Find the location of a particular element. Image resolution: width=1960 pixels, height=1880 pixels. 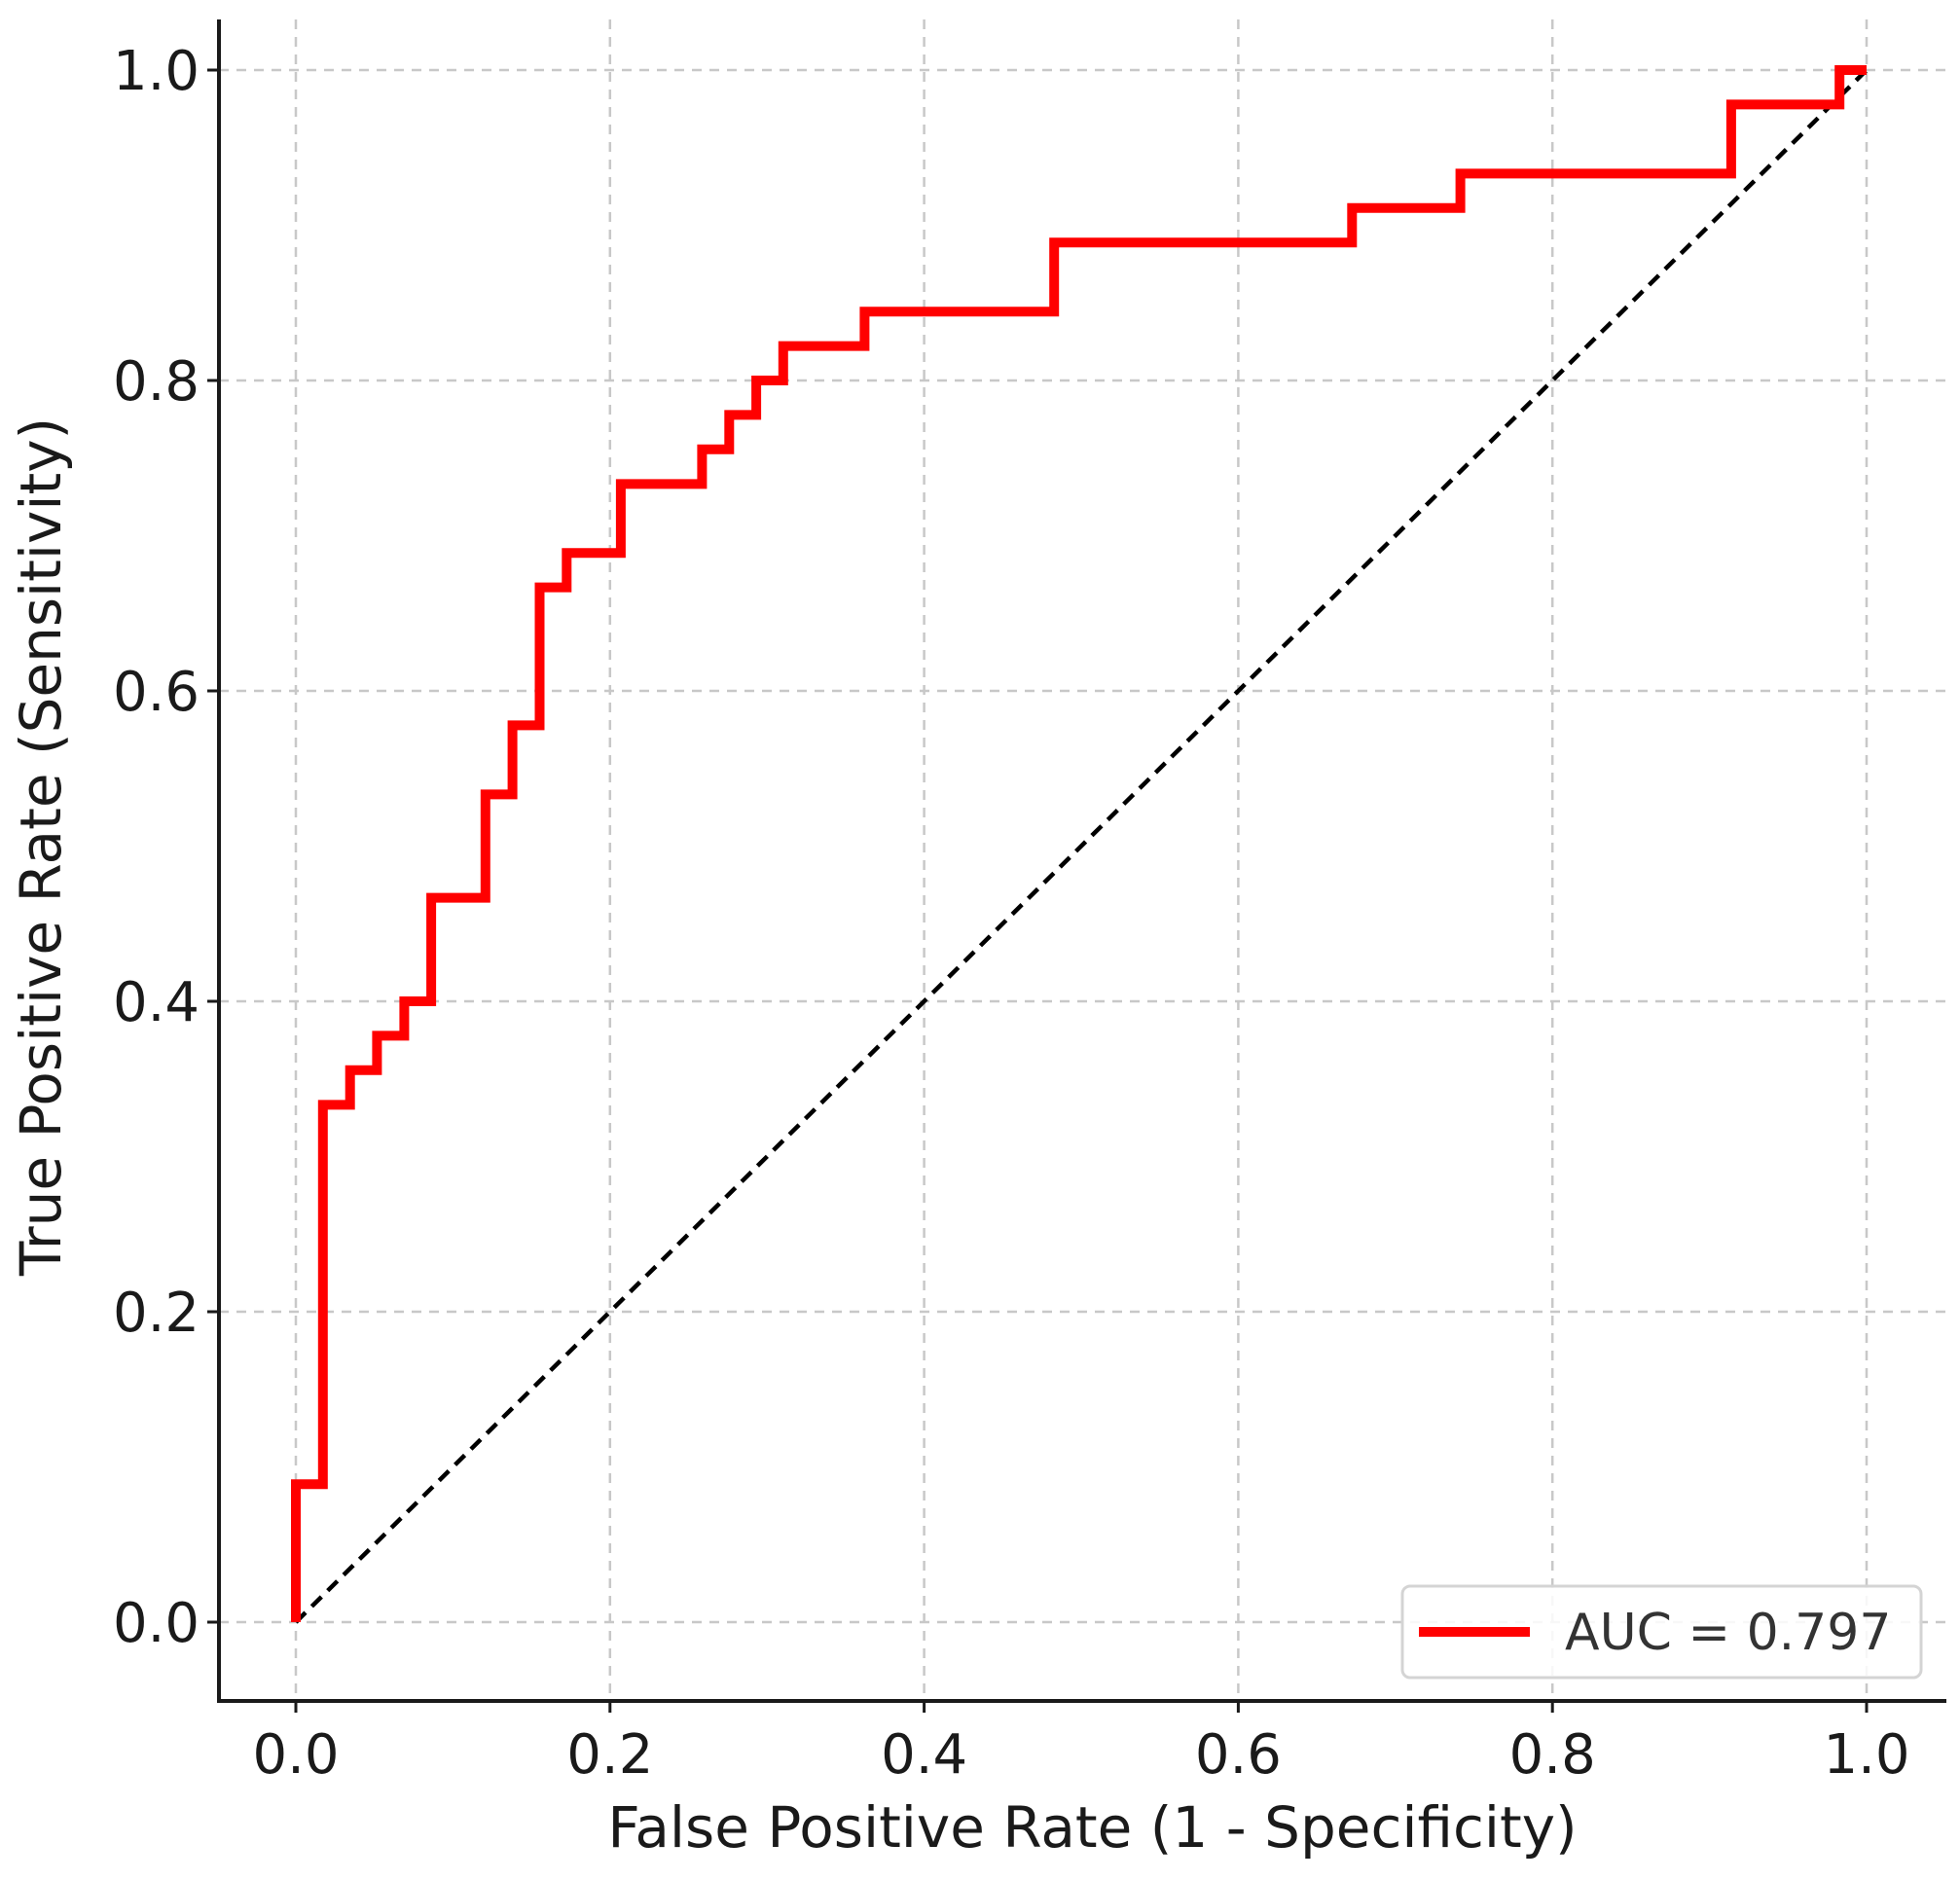

x-tick-label: 0.0 is located at coordinates (295, 1755).